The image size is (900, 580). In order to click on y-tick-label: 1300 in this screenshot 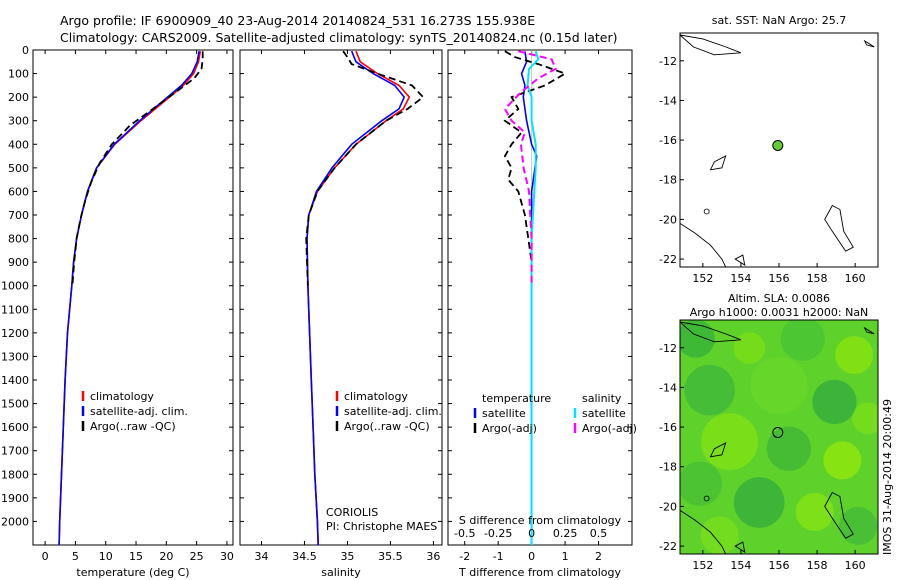, I will do `click(15, 356)`.